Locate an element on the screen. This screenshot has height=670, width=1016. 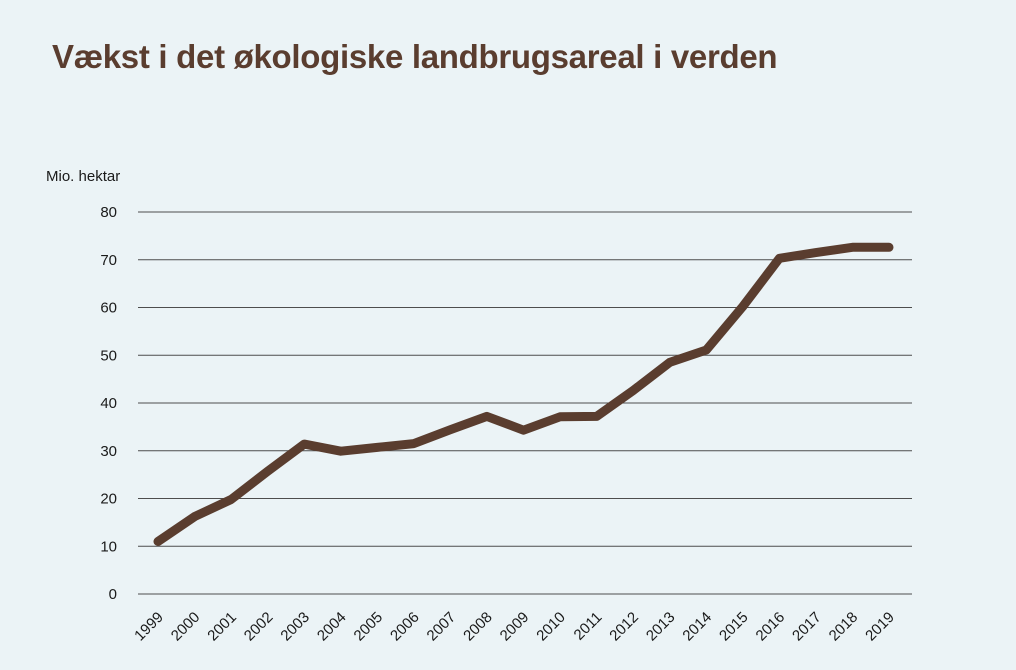
x-tick-label-2009: 2009 is located at coordinates (515, 627).